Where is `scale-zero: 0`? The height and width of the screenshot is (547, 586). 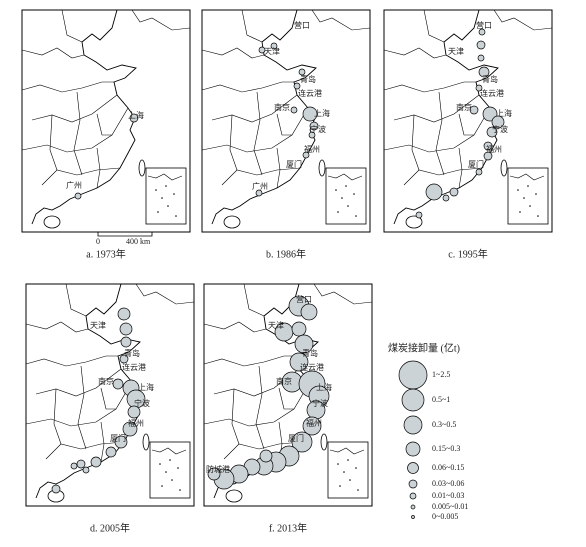 scale-zero: 0 is located at coordinates (98, 241).